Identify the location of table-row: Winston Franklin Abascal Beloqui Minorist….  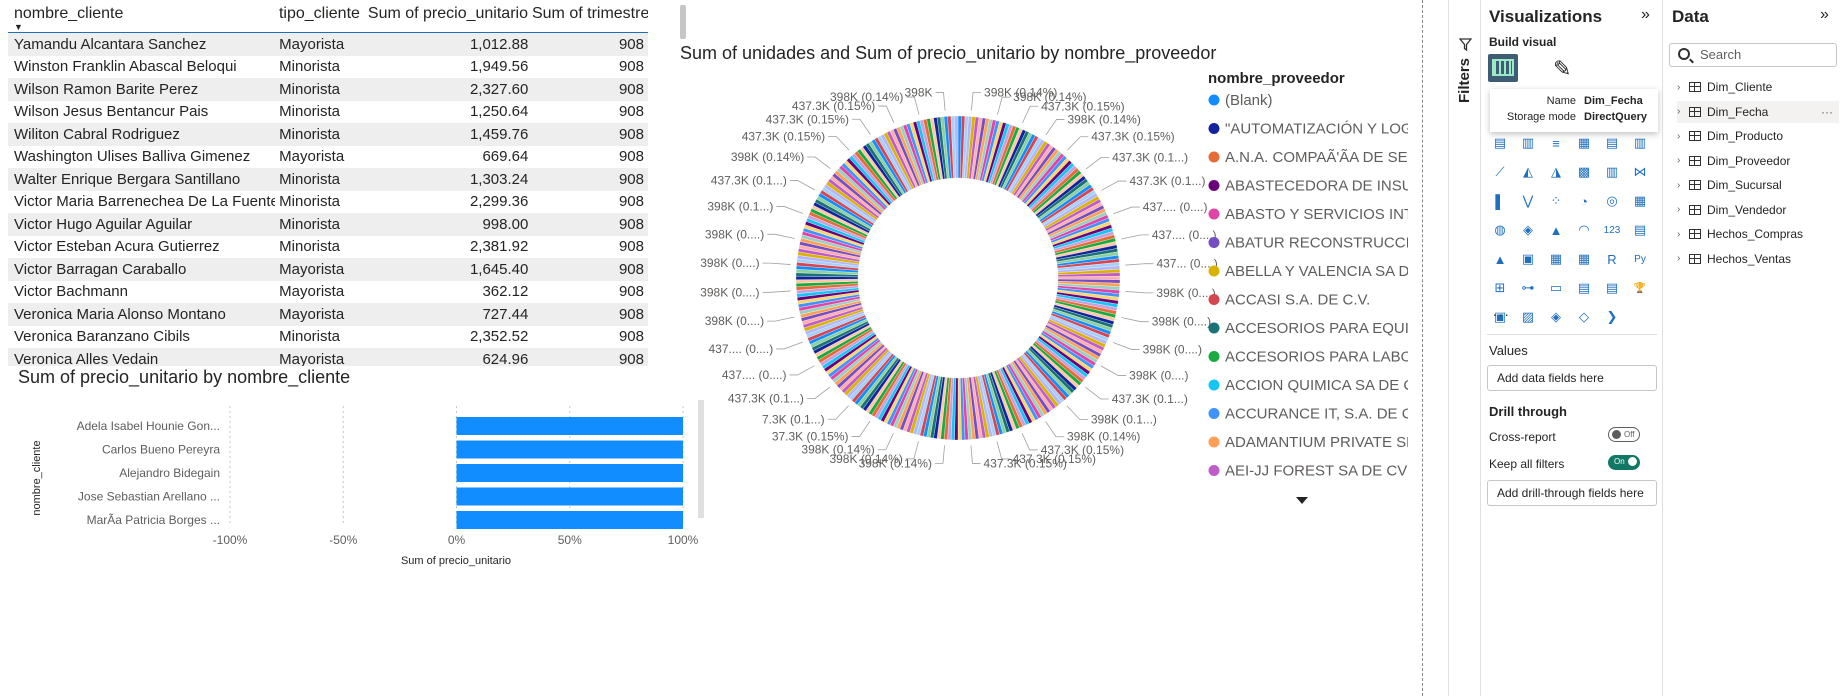
(328, 67).